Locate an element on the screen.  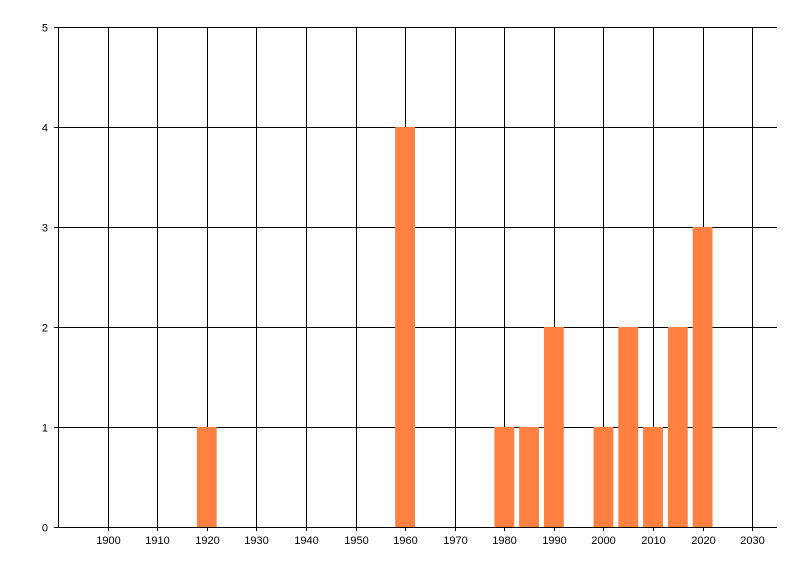
y-tick-label: 3 is located at coordinates (45, 229).